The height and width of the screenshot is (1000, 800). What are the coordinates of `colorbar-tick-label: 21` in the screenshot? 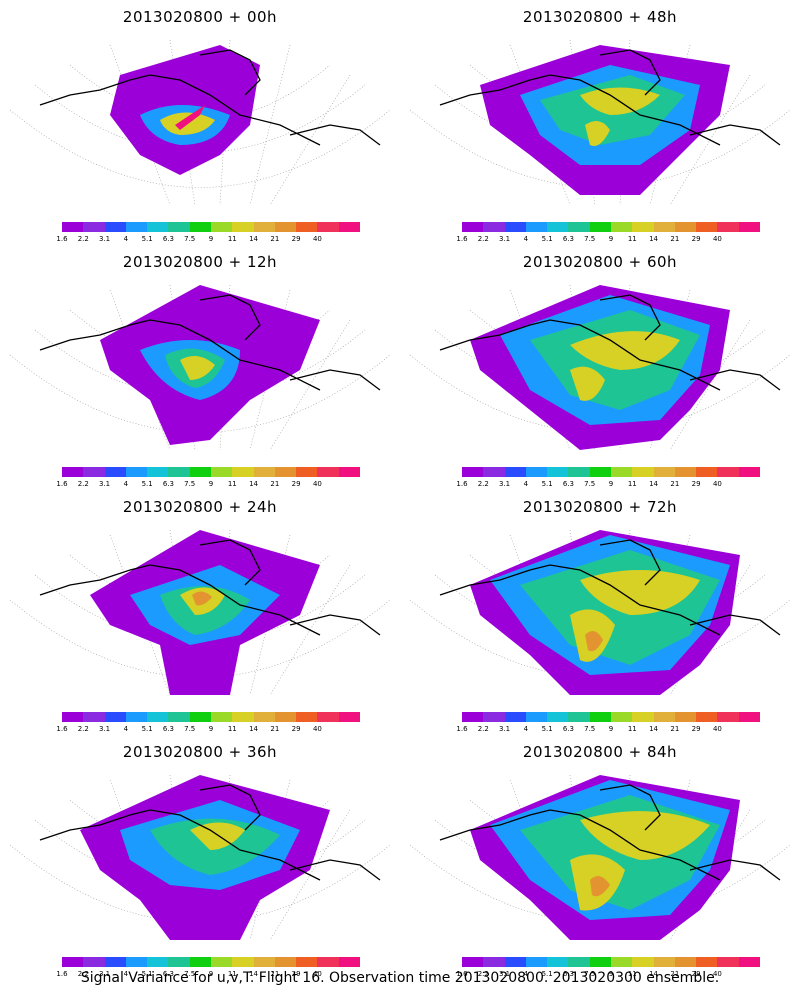 It's located at (675, 974).